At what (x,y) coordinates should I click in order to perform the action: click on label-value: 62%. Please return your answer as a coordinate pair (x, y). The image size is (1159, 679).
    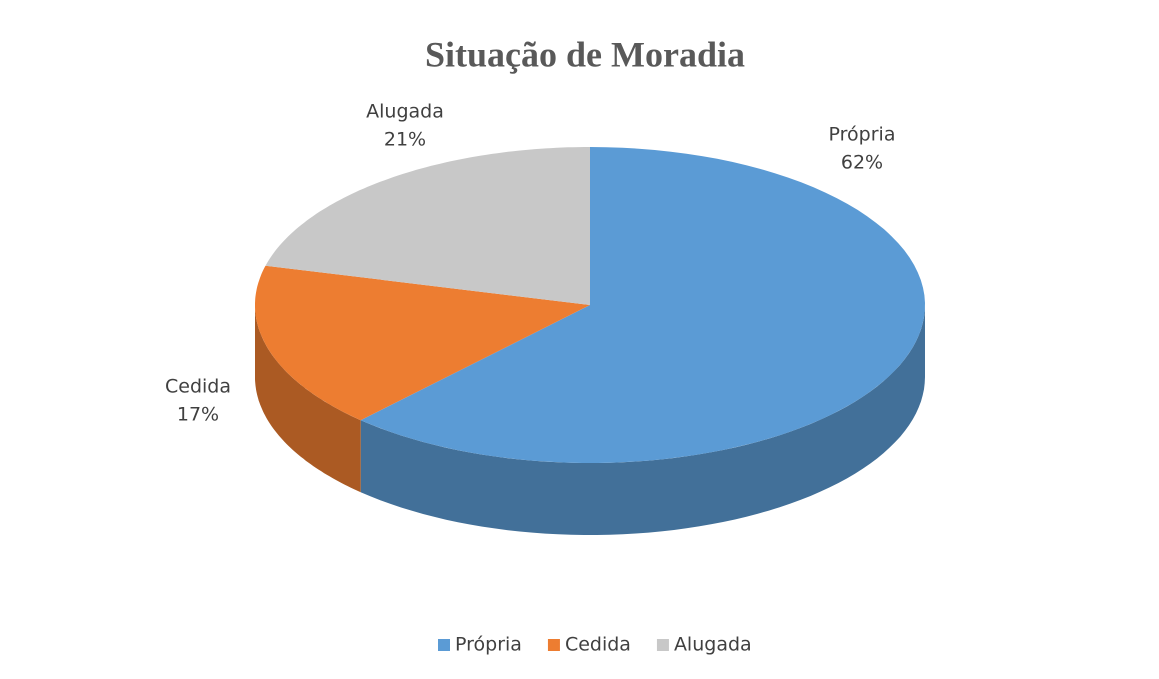
    Looking at the image, I should click on (862, 163).